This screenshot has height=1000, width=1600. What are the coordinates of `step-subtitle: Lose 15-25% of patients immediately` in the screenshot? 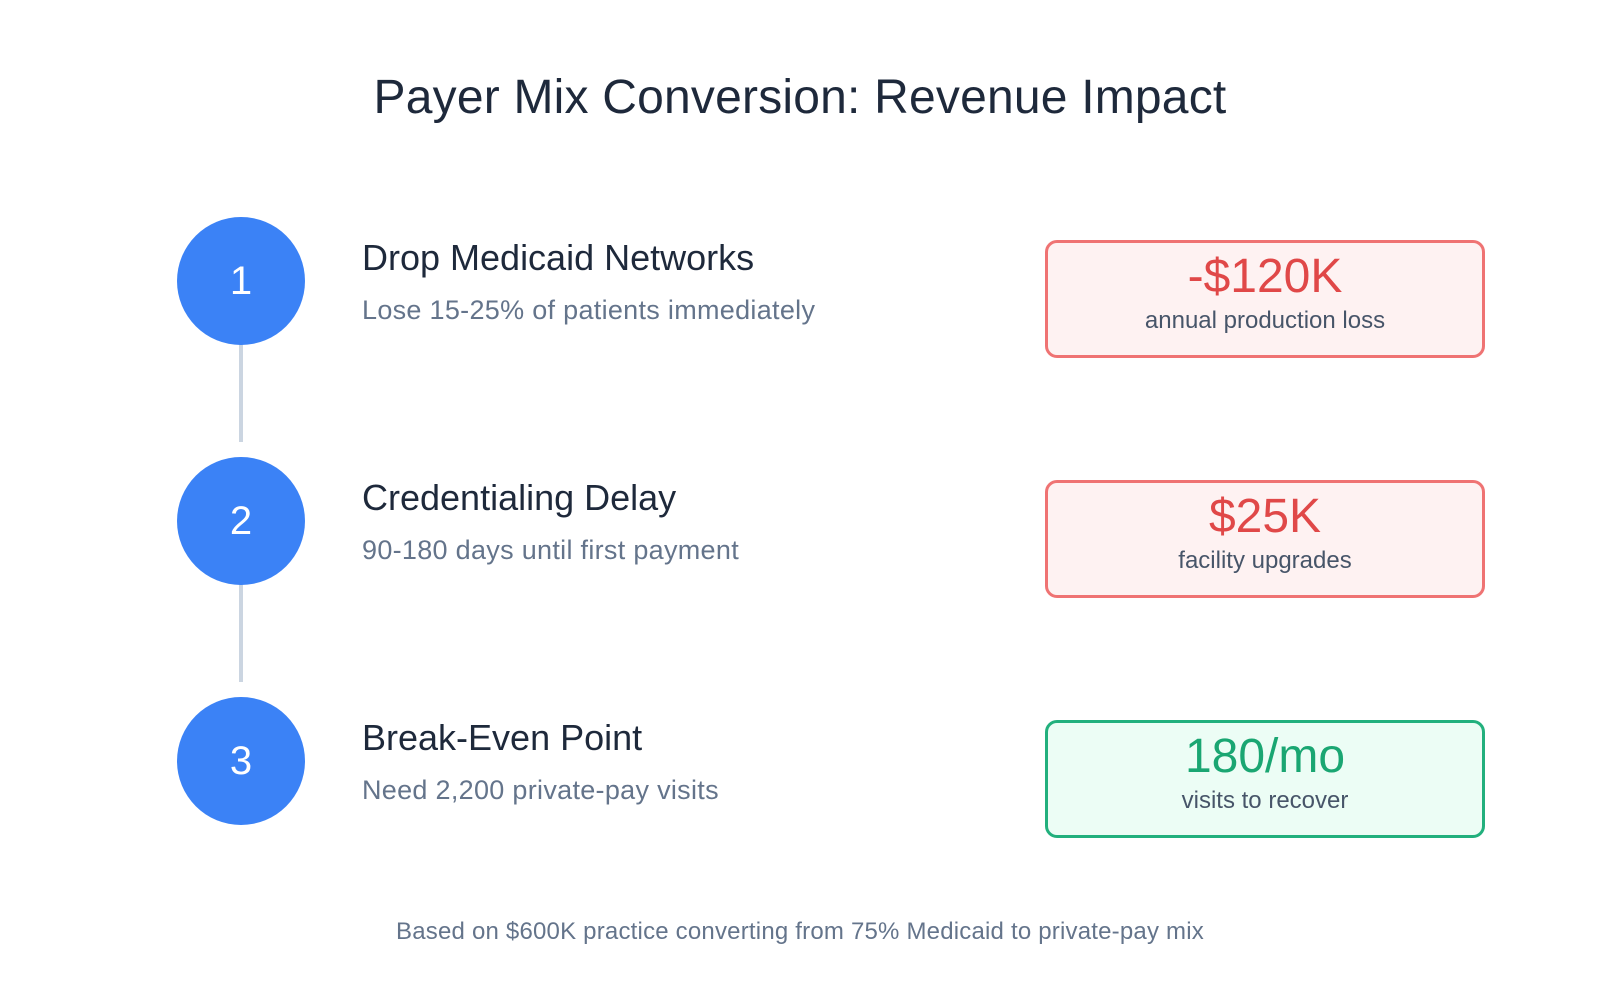 It's located at (589, 310).